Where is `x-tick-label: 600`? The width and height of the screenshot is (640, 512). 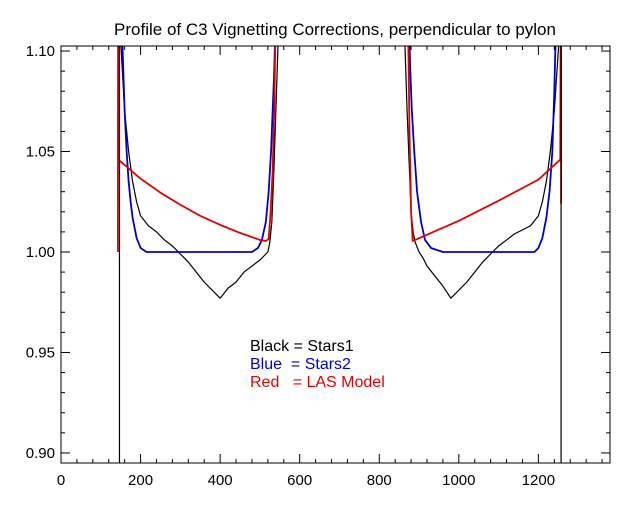
x-tick-label: 600 is located at coordinates (299, 480).